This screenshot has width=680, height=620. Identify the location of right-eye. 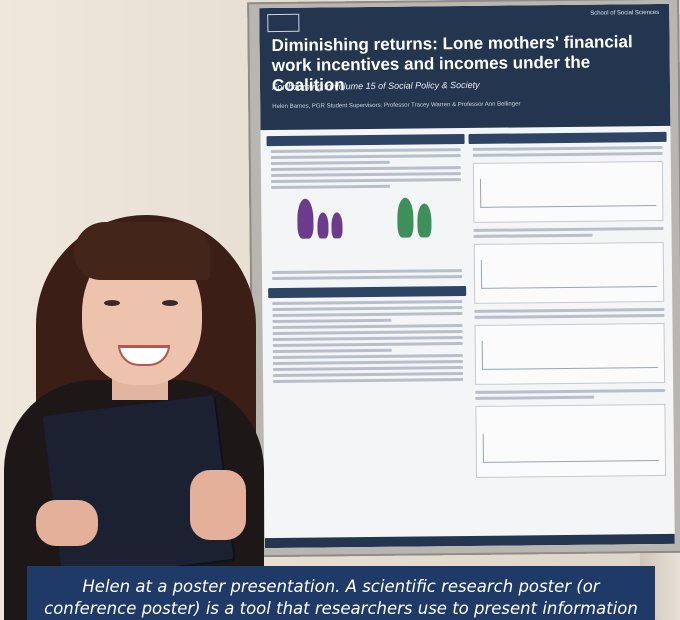
(170, 303).